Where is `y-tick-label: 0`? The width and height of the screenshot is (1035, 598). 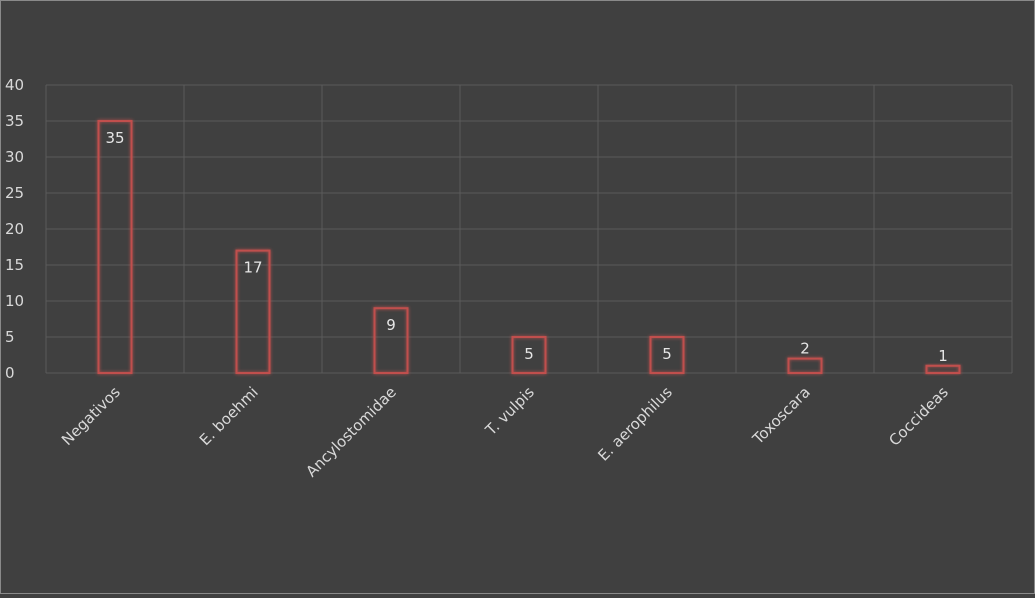
y-tick-label: 0 is located at coordinates (10, 373).